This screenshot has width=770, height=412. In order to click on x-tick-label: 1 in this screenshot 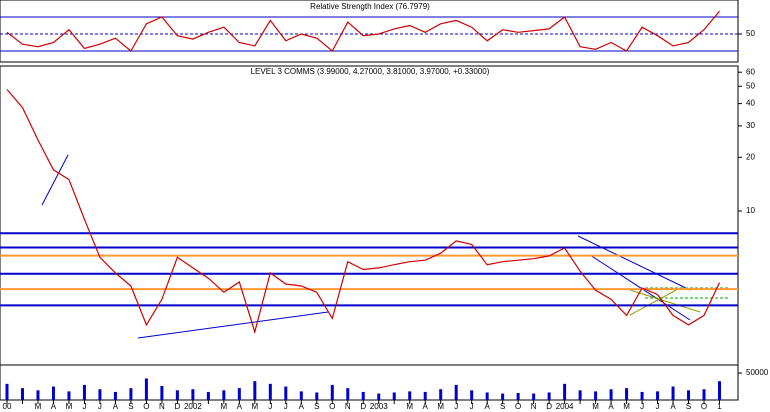, I will do `click(719, 406)`.